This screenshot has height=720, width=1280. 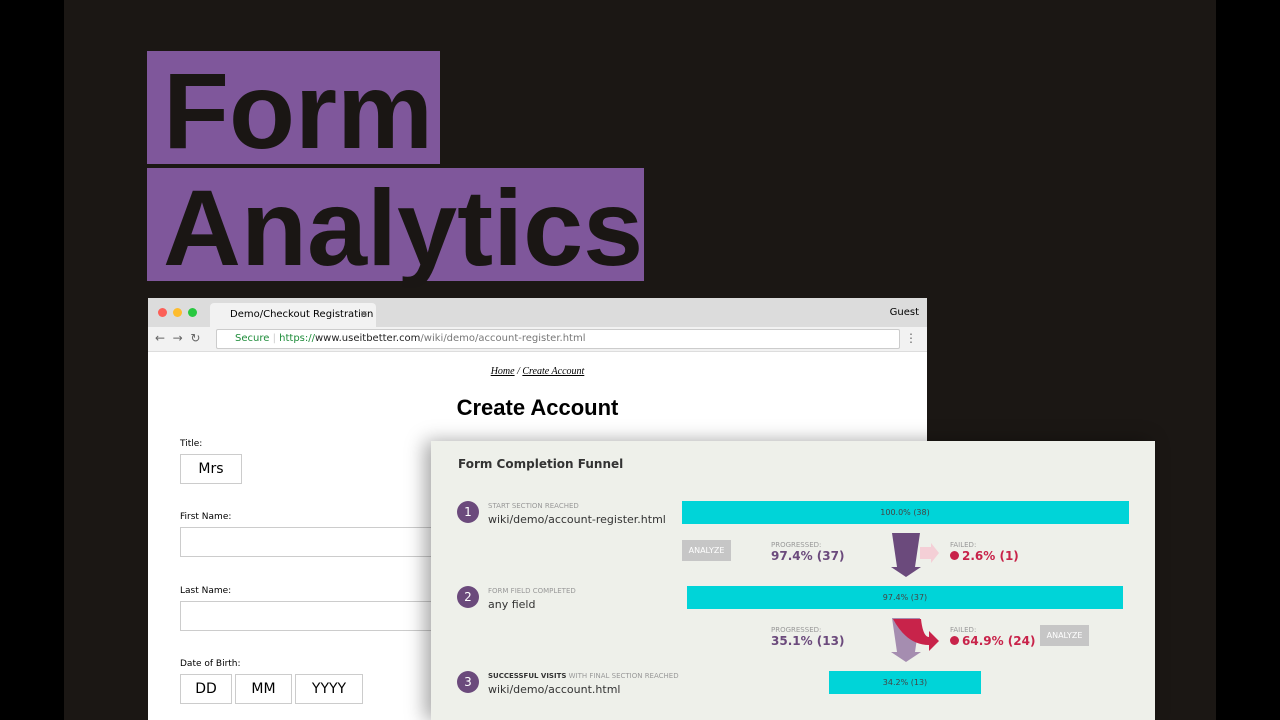 I want to click on nav-buttons: ← → ↻, so click(x=178, y=338).